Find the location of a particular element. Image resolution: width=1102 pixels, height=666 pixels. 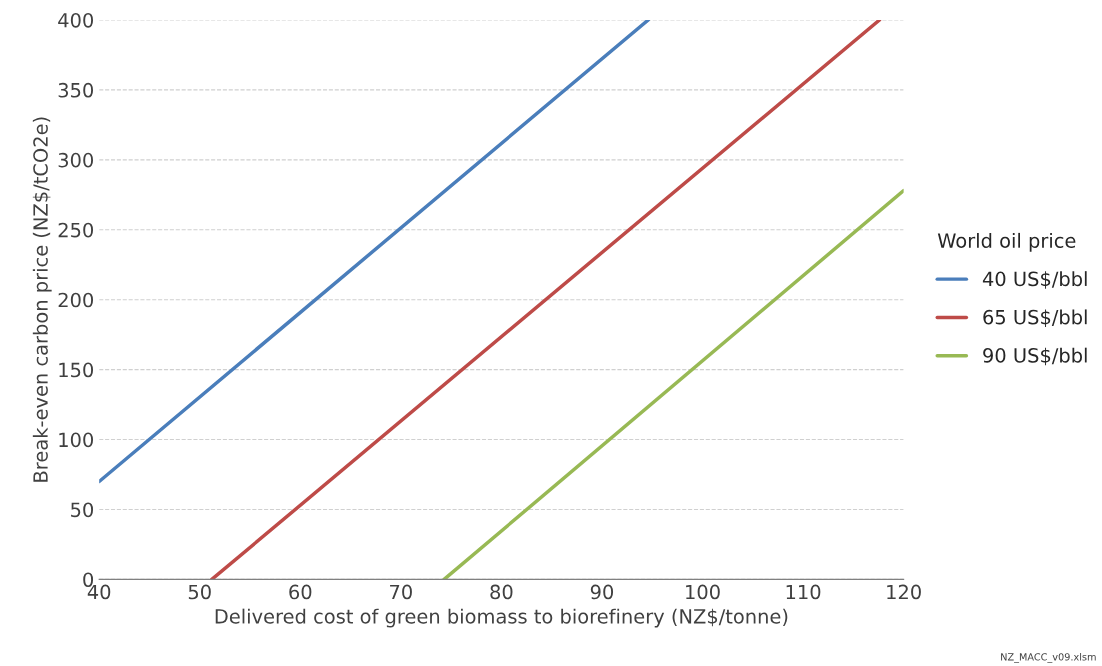

y-tick-label: 300 is located at coordinates (76, 160).